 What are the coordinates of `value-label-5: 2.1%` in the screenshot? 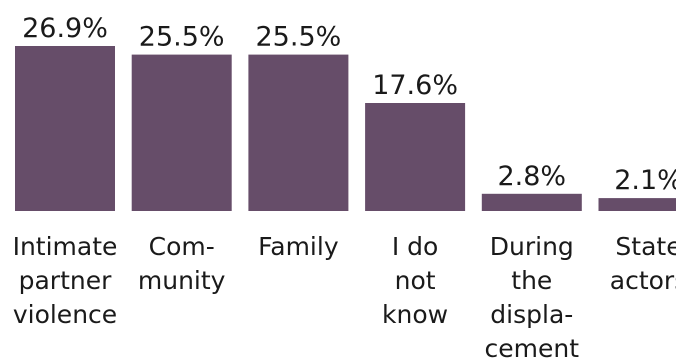 It's located at (645, 180).